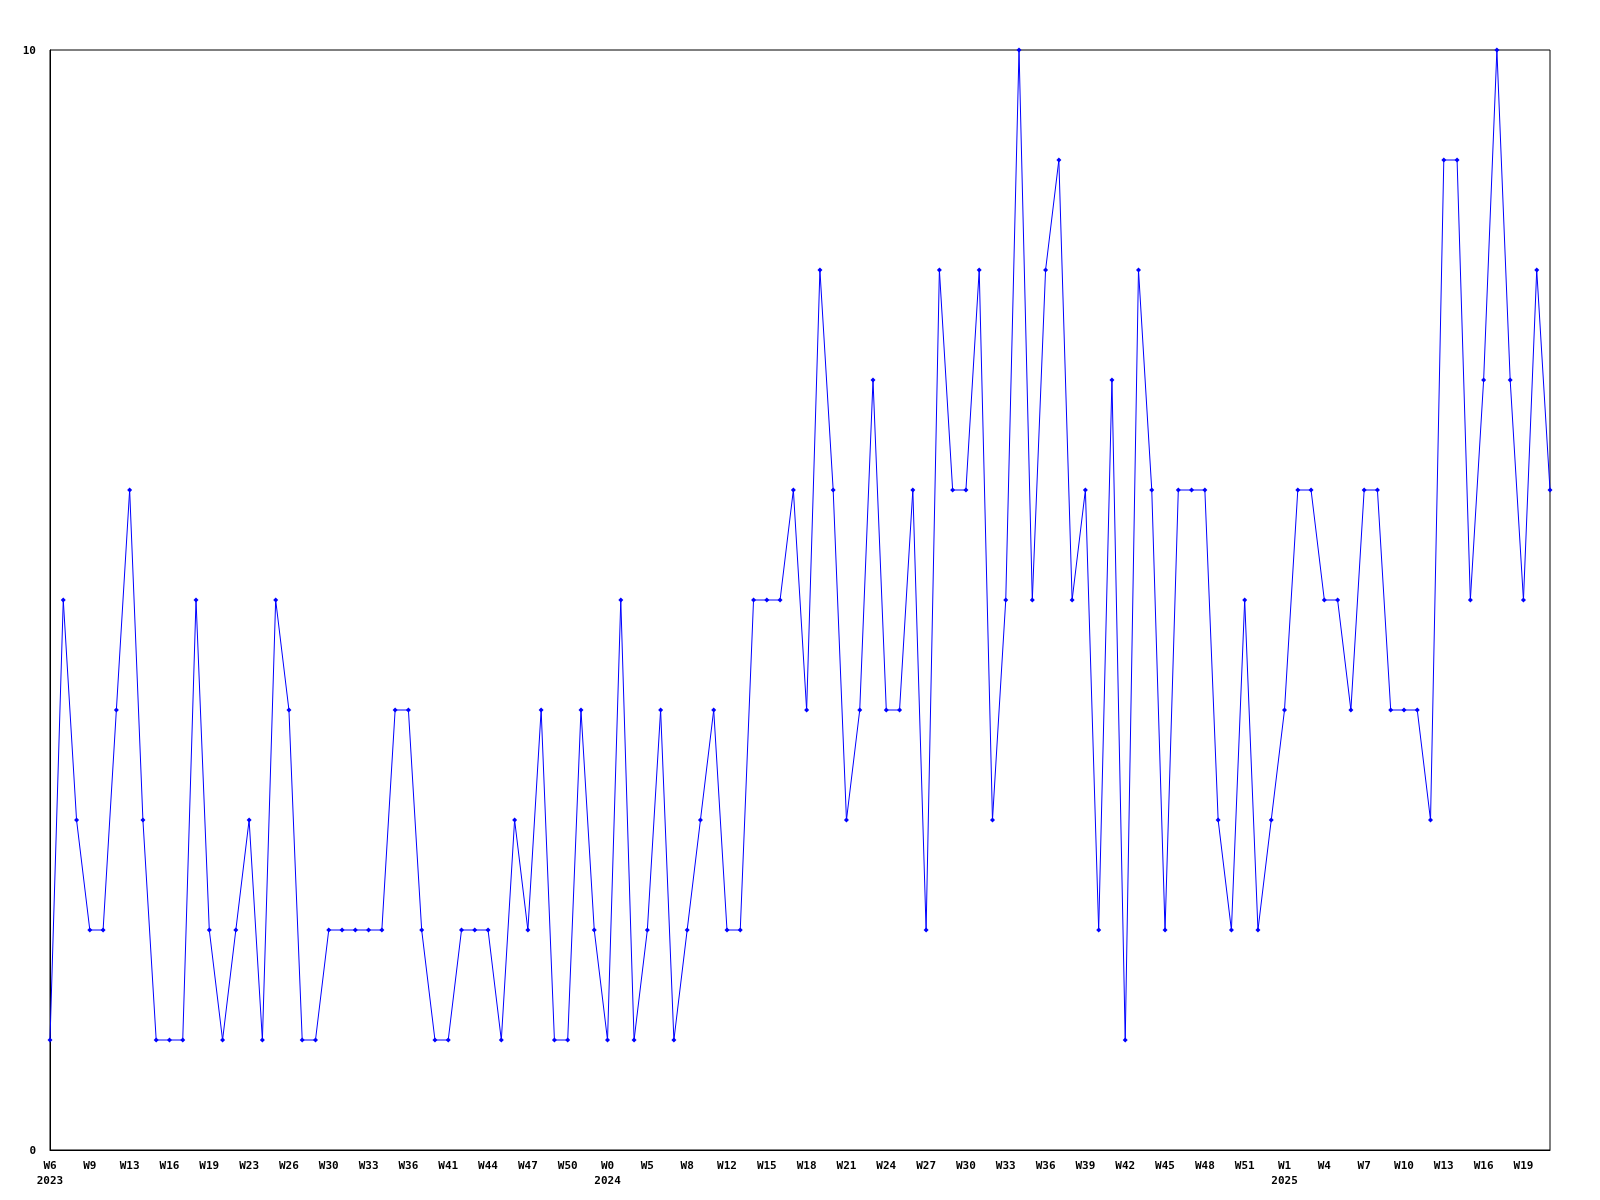 The height and width of the screenshot is (1200, 1600). What do you see at coordinates (608, 1173) in the screenshot?
I see `x-tick-label: W0 2024` at bounding box center [608, 1173].